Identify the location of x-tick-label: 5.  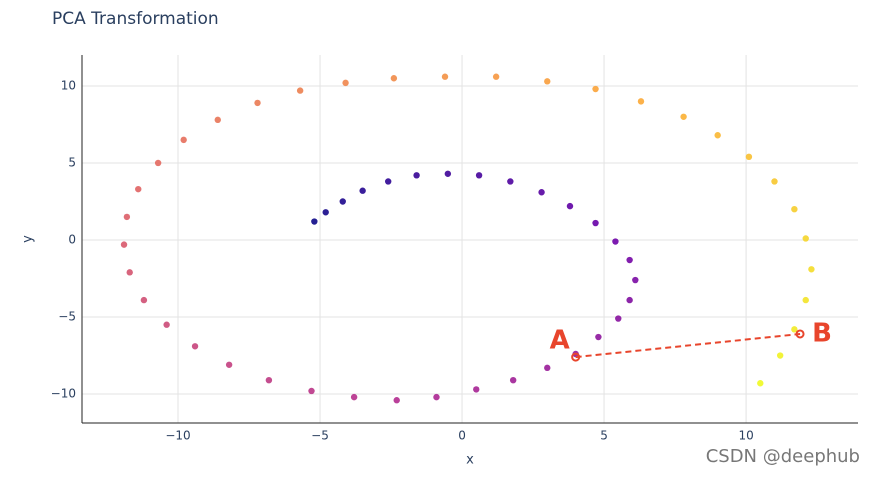
(604, 436).